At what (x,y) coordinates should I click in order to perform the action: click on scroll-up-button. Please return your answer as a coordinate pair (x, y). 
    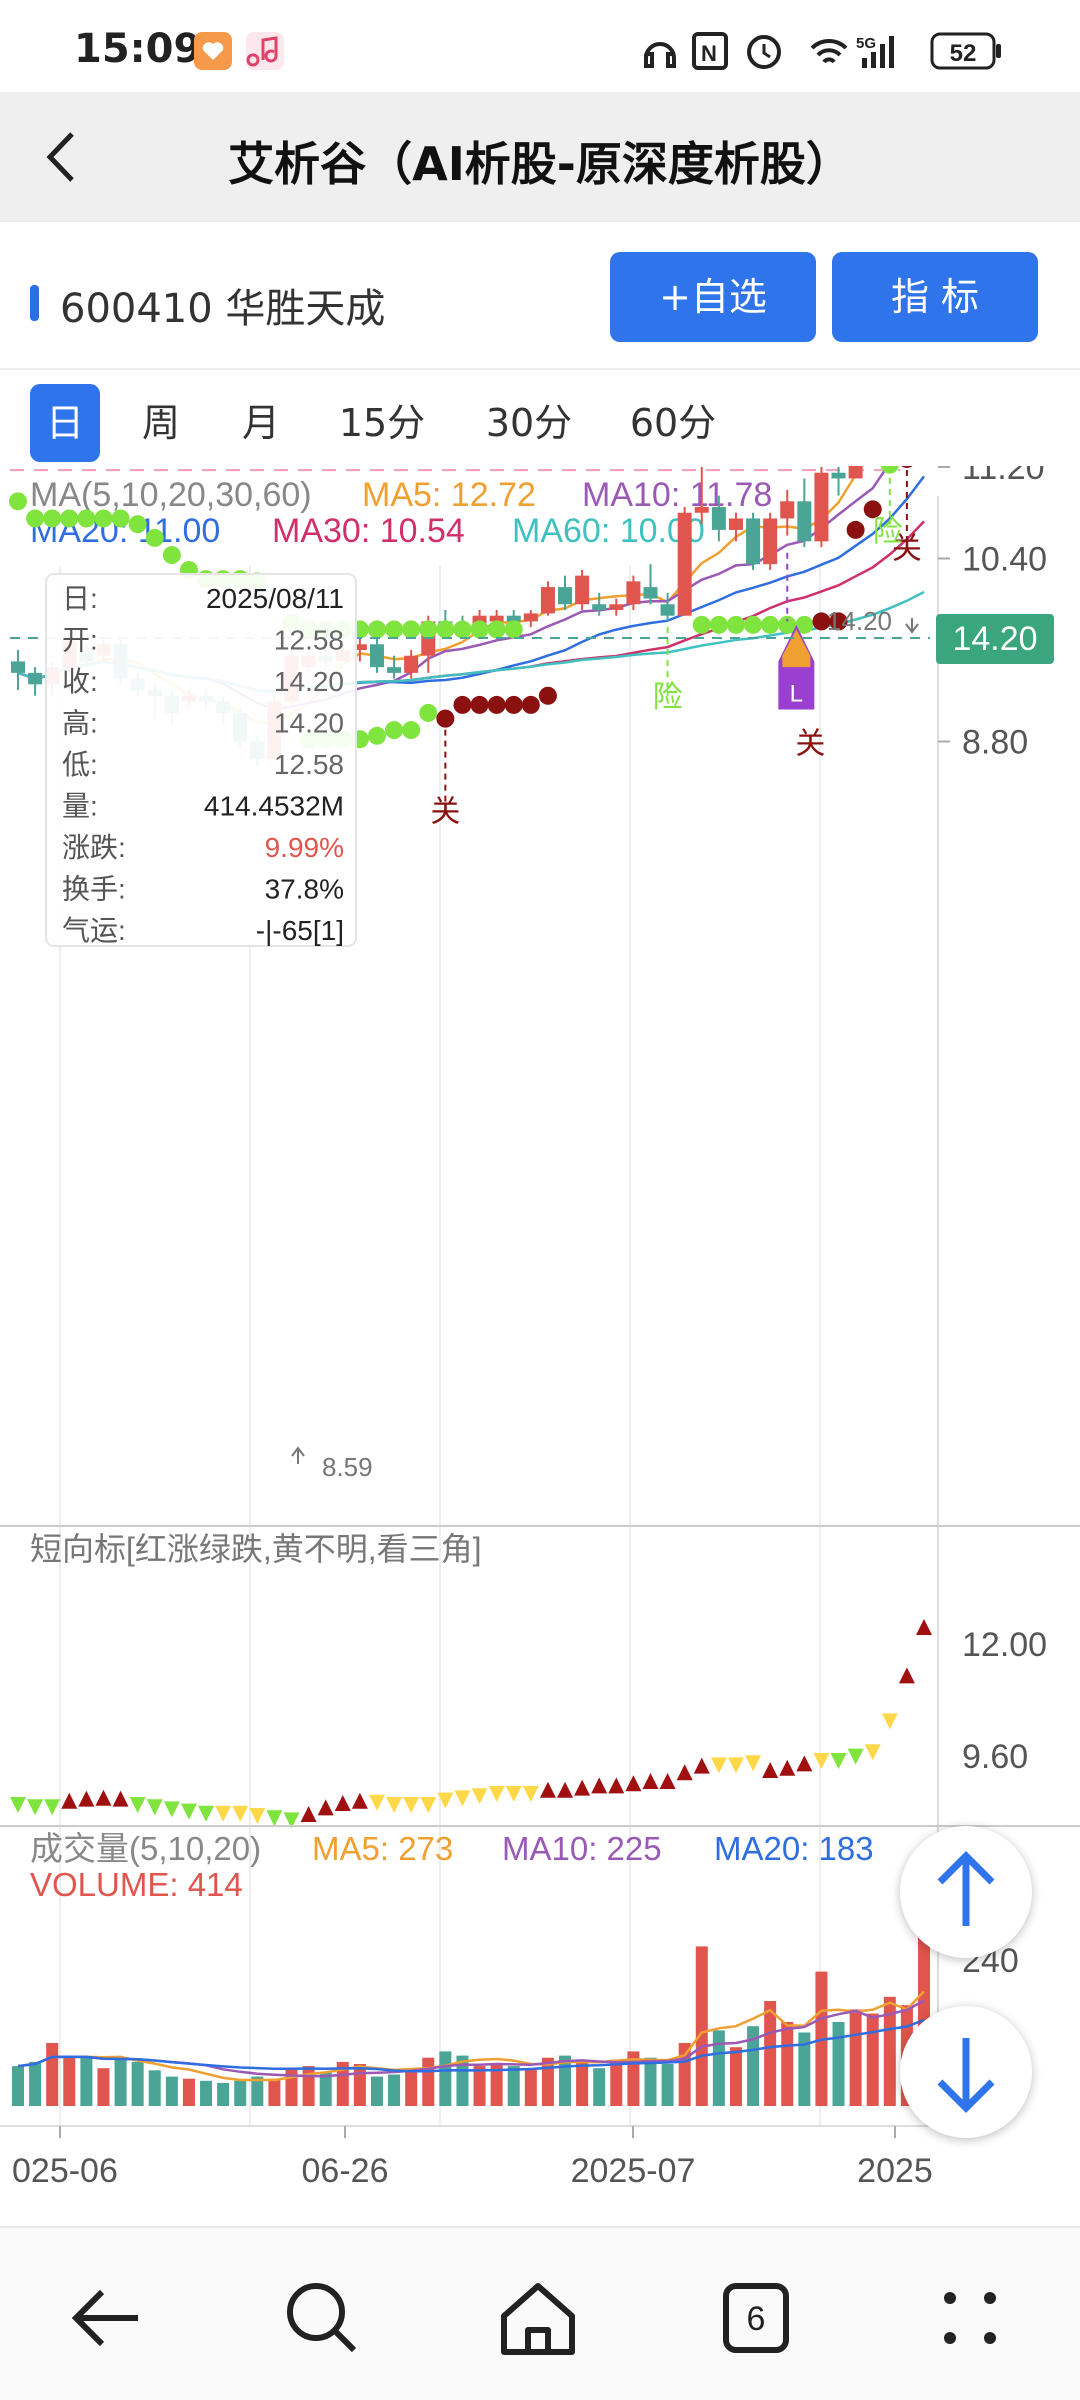
    Looking at the image, I should click on (966, 1892).